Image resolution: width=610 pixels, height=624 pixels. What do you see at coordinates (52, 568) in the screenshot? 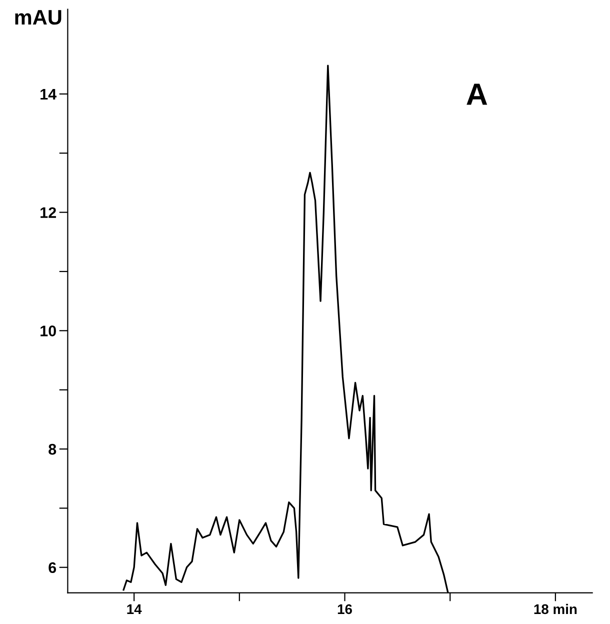
I see `y-tick-label: 6` at bounding box center [52, 568].